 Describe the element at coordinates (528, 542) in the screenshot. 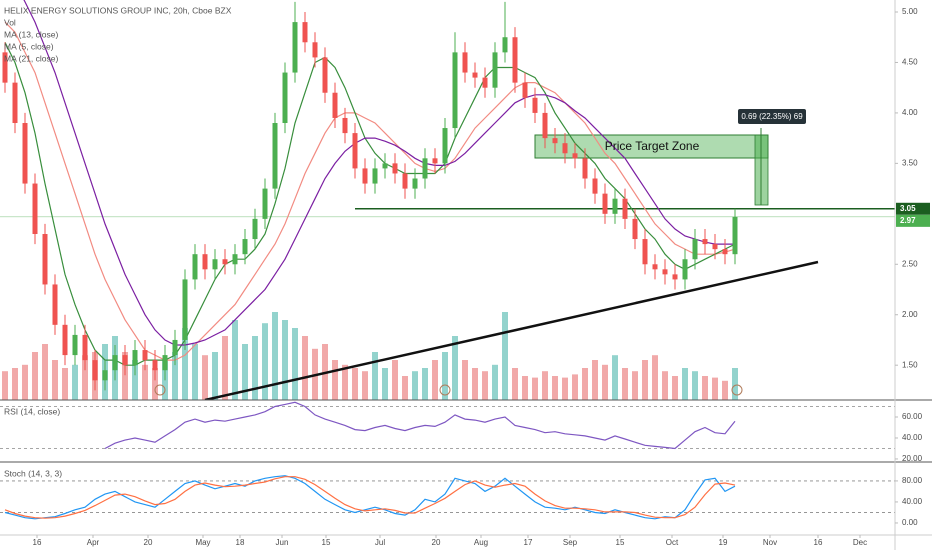

I see `x-tick-label: 17` at that location.